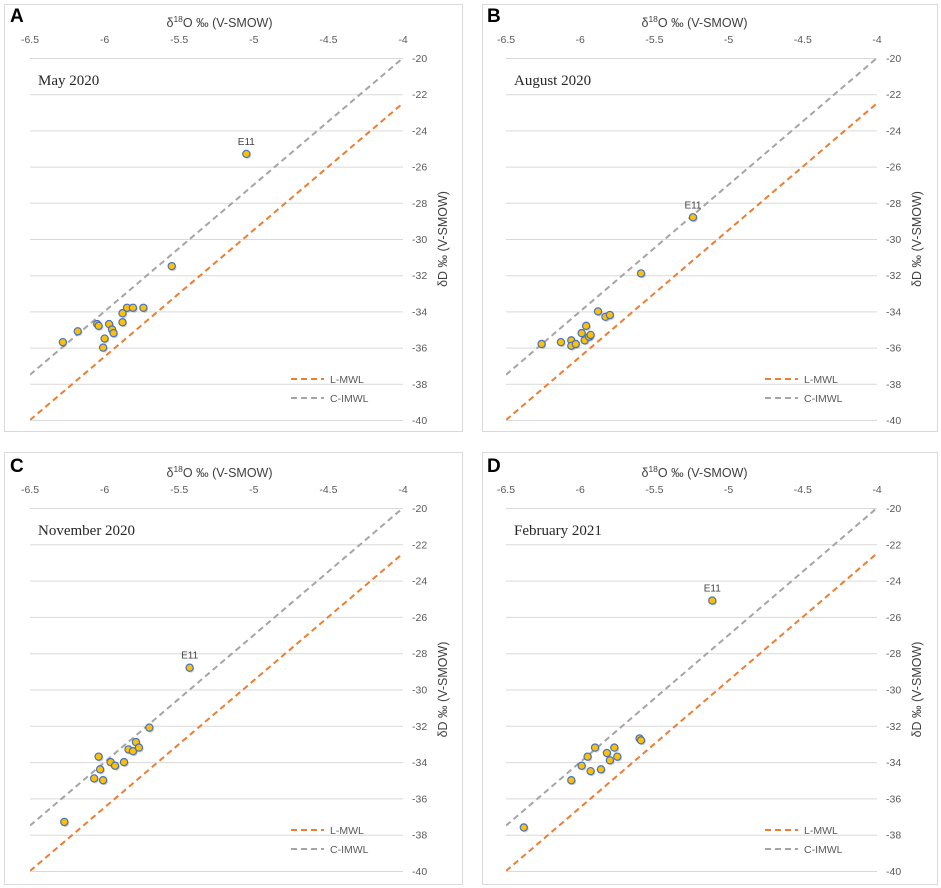 The width and height of the screenshot is (941, 888). Describe the element at coordinates (552, 81) in the screenshot. I see `chart-title: August 2020` at that location.